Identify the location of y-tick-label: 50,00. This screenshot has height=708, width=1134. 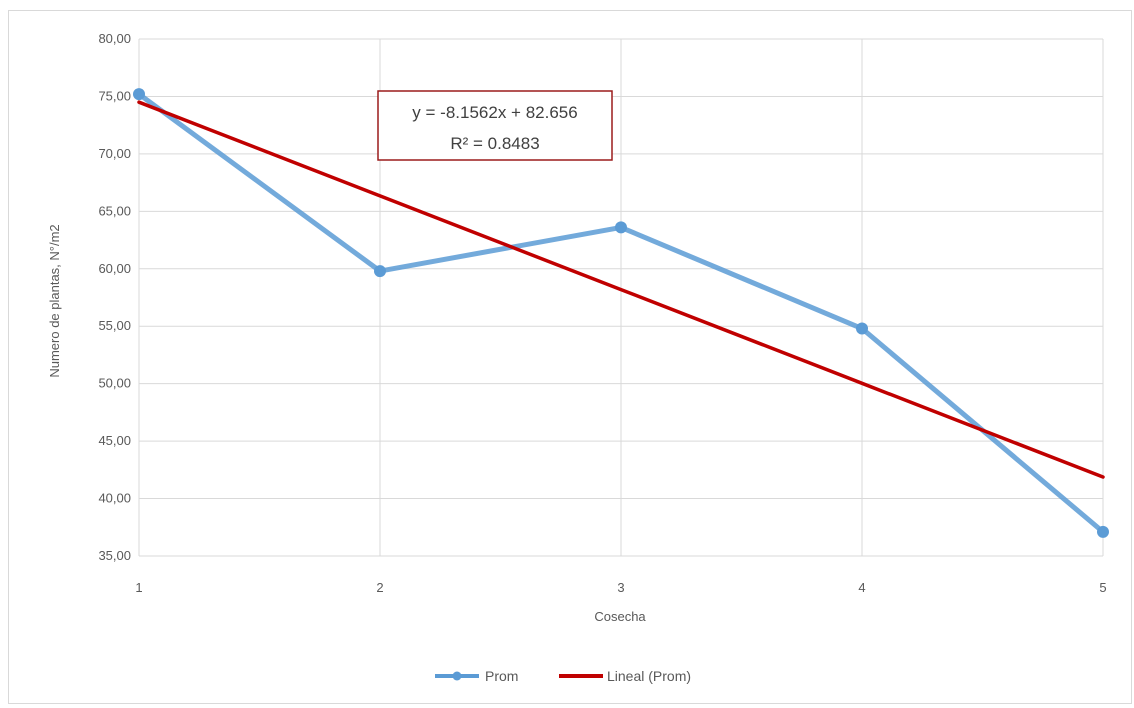
(114, 383).